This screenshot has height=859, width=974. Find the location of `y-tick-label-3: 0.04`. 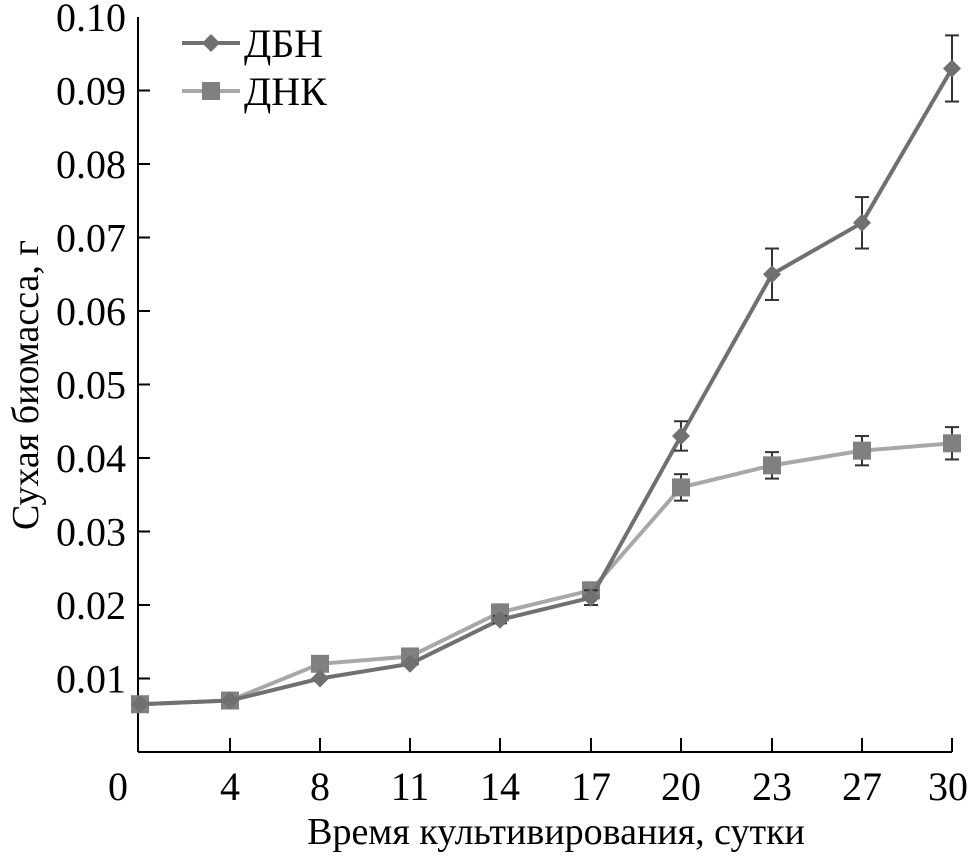

y-tick-label-3: 0.04 is located at coordinates (91, 458).